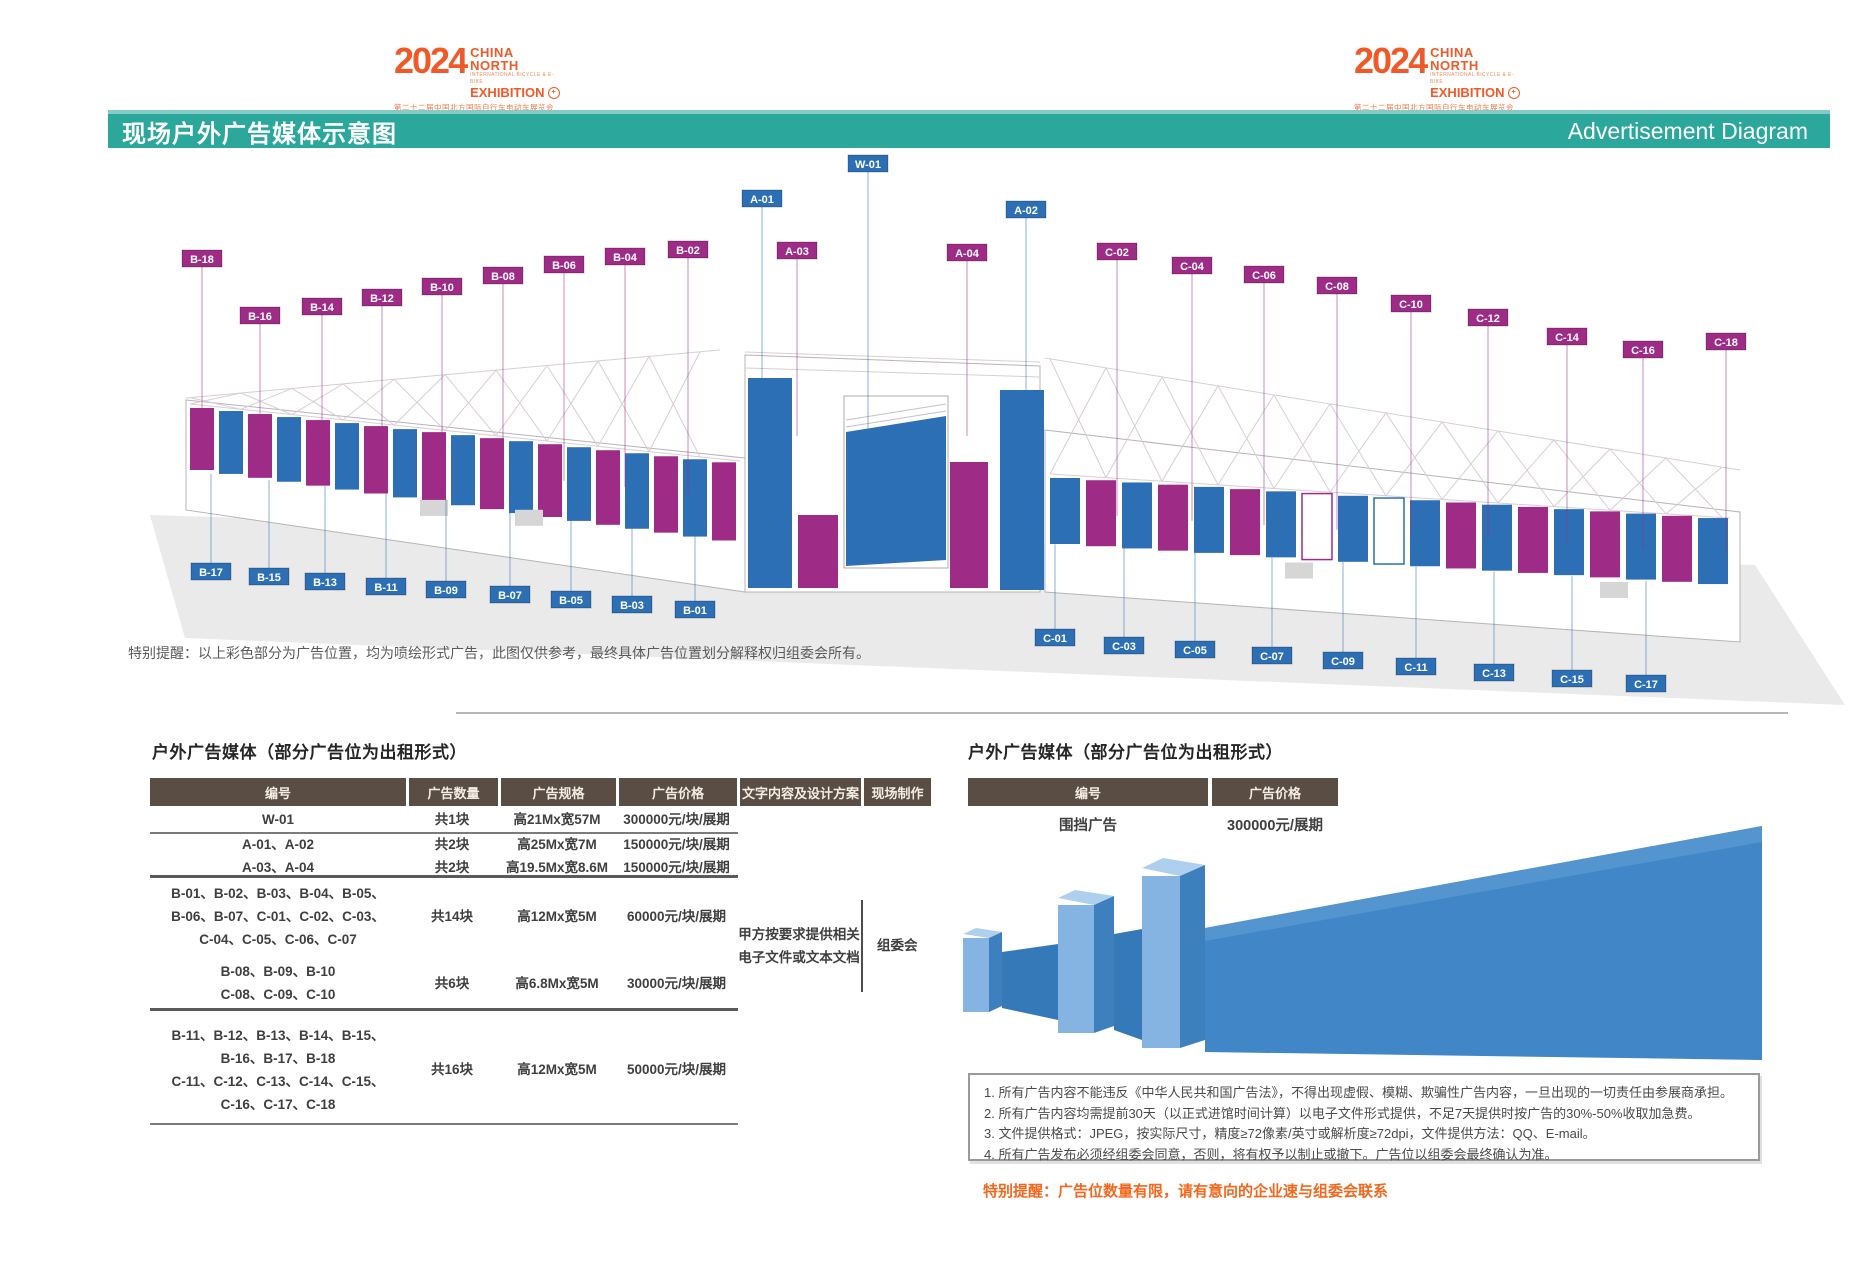 The height and width of the screenshot is (1280, 1873). Describe the element at coordinates (797, 252) in the screenshot. I see `svg-text: A-03` at that location.